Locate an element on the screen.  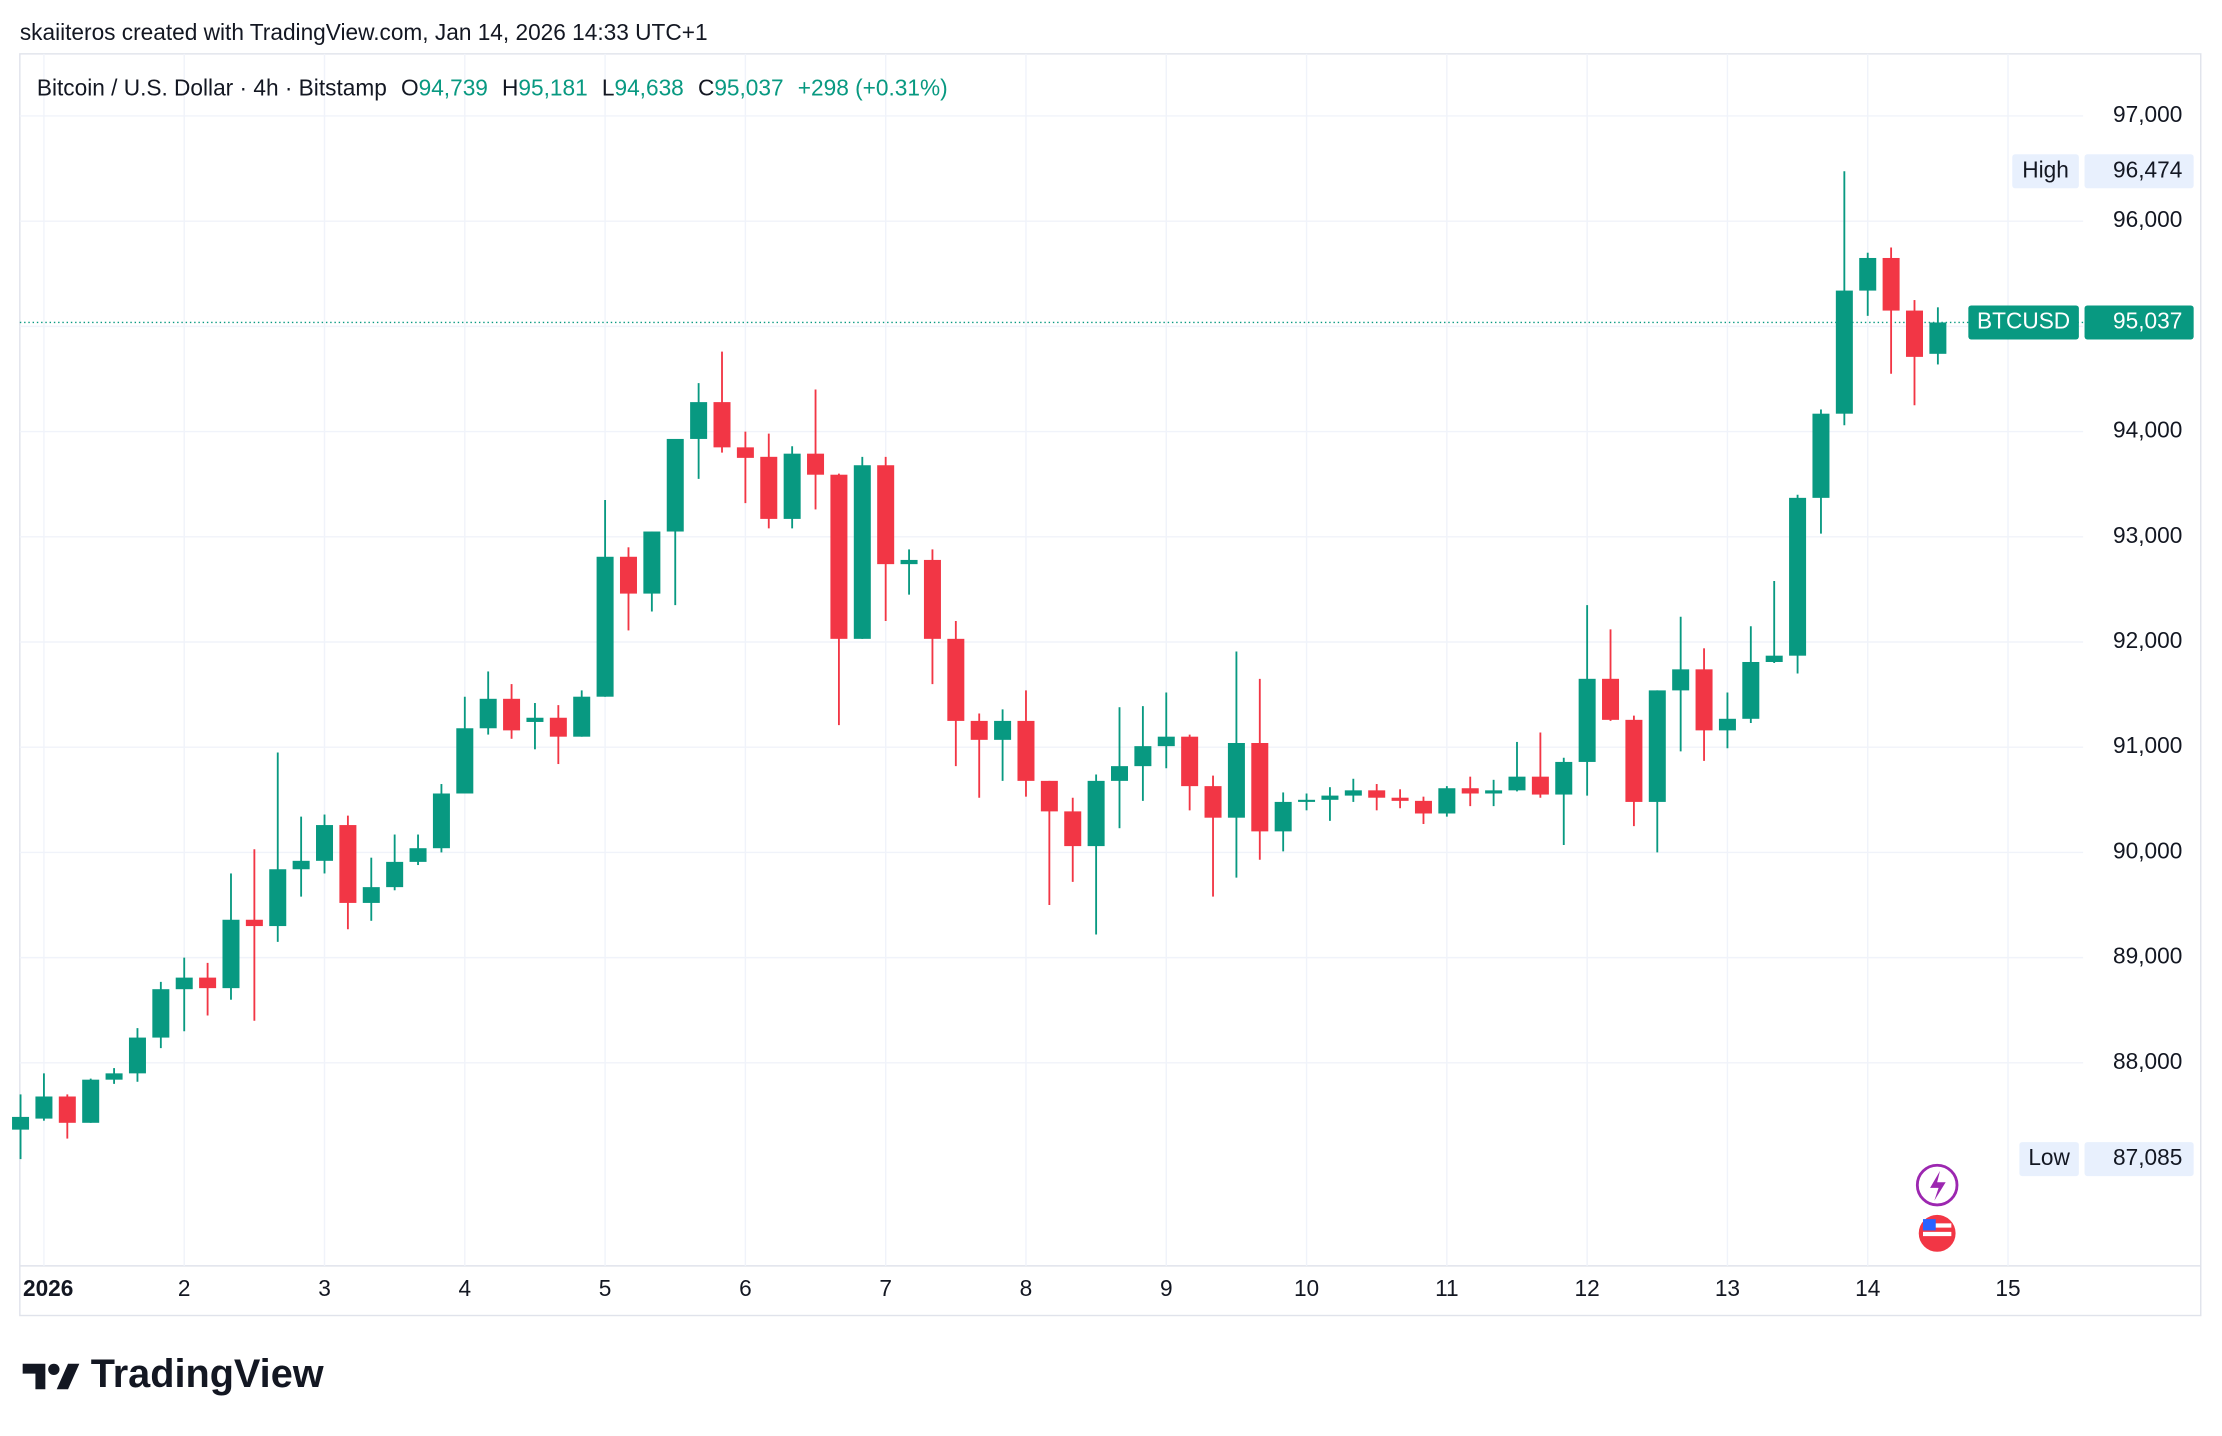
y-tick-label: 89,000 is located at coordinates (2147, 956).